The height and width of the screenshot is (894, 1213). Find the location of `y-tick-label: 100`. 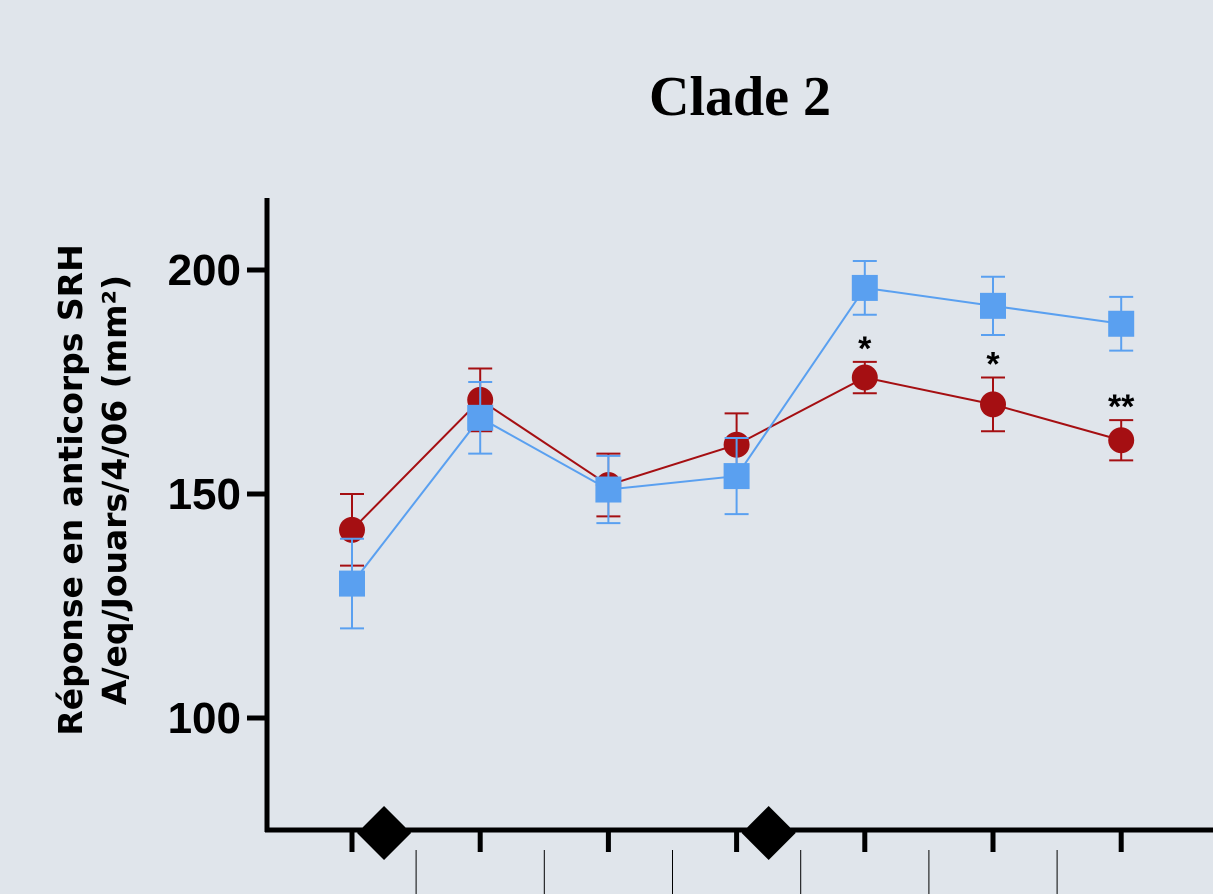

y-tick-label: 100 is located at coordinates (204, 718).